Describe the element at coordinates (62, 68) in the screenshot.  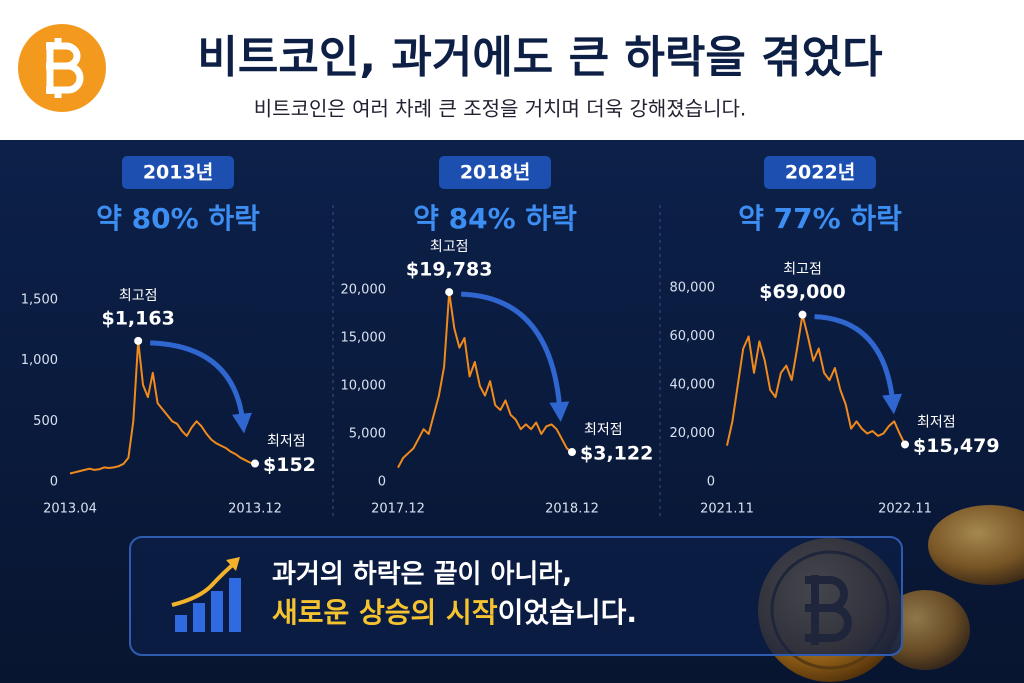
I see `bitcoin-logo` at that location.